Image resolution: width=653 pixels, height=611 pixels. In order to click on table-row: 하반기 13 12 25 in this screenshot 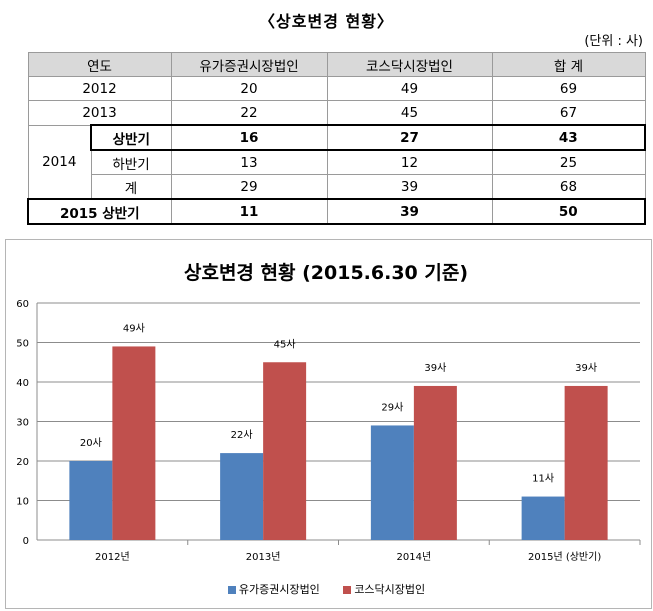, I will do `click(337, 162)`.